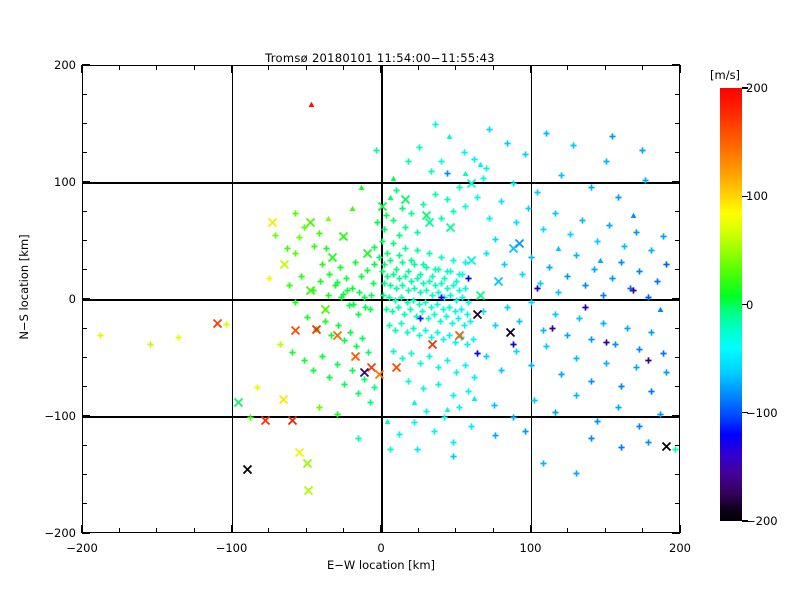 The height and width of the screenshot is (600, 800). I want to click on colorbar-tick-label: −200, so click(762, 521).